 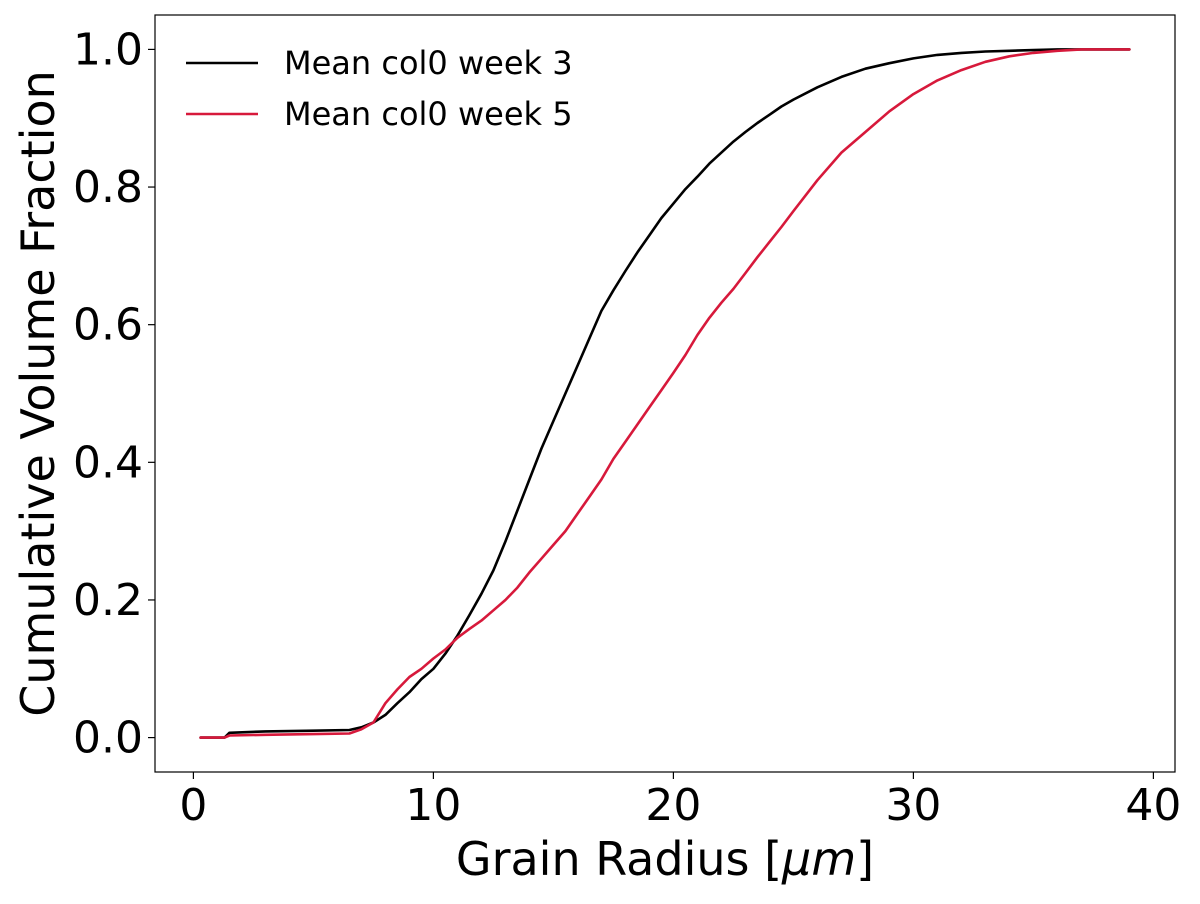 What do you see at coordinates (108, 600) in the screenshot?
I see `y-tick-label: 0.2` at bounding box center [108, 600].